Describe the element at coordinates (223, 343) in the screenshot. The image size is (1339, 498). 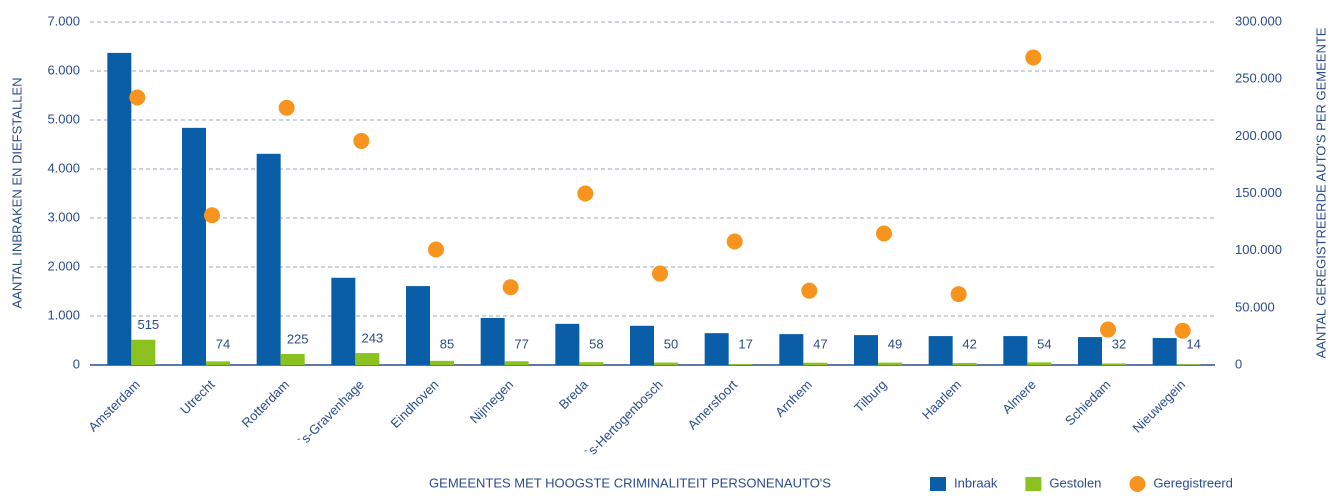
I see `data-label: 74` at that location.